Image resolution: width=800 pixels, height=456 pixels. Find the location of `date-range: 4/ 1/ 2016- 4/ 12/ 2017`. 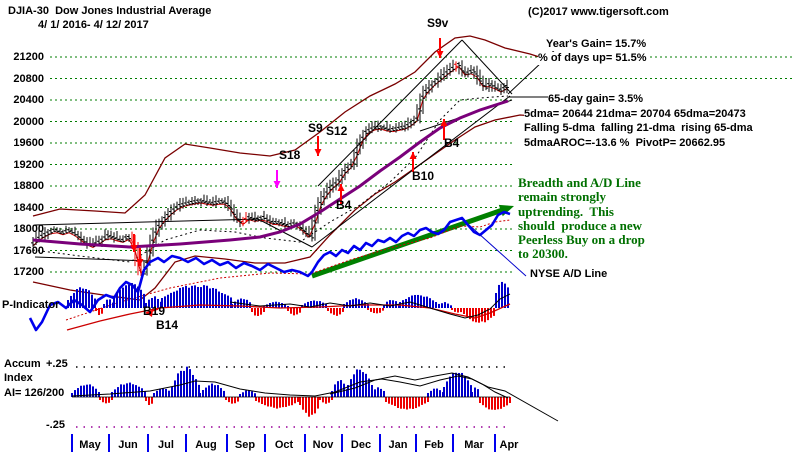

date-range: 4/ 1/ 2016- 4/ 12/ 2017 is located at coordinates (93, 25).